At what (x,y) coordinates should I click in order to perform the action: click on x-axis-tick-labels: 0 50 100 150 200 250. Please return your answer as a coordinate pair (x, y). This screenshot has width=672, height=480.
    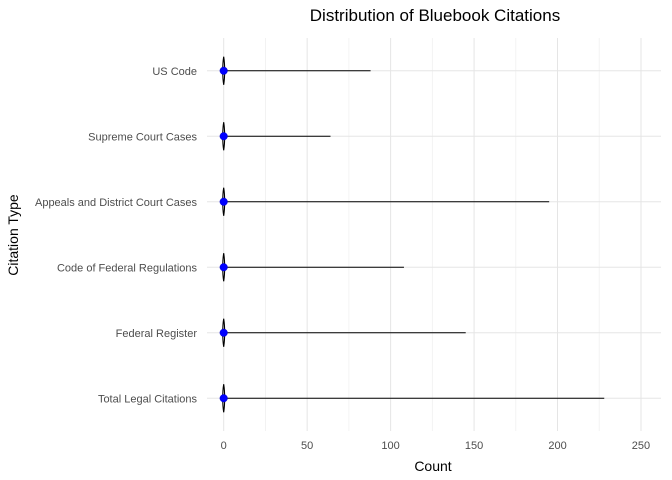
    Looking at the image, I should click on (436, 446).